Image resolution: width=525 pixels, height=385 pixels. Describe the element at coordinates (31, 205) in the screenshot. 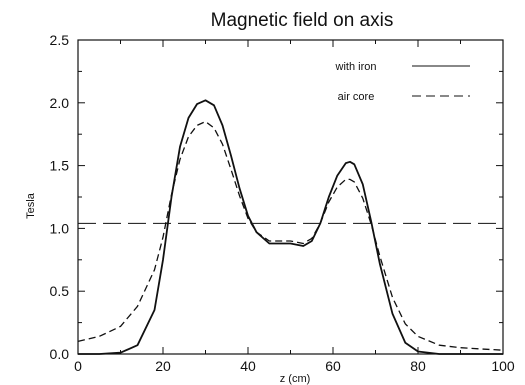

I see `y-axis-label: Tesla` at that location.